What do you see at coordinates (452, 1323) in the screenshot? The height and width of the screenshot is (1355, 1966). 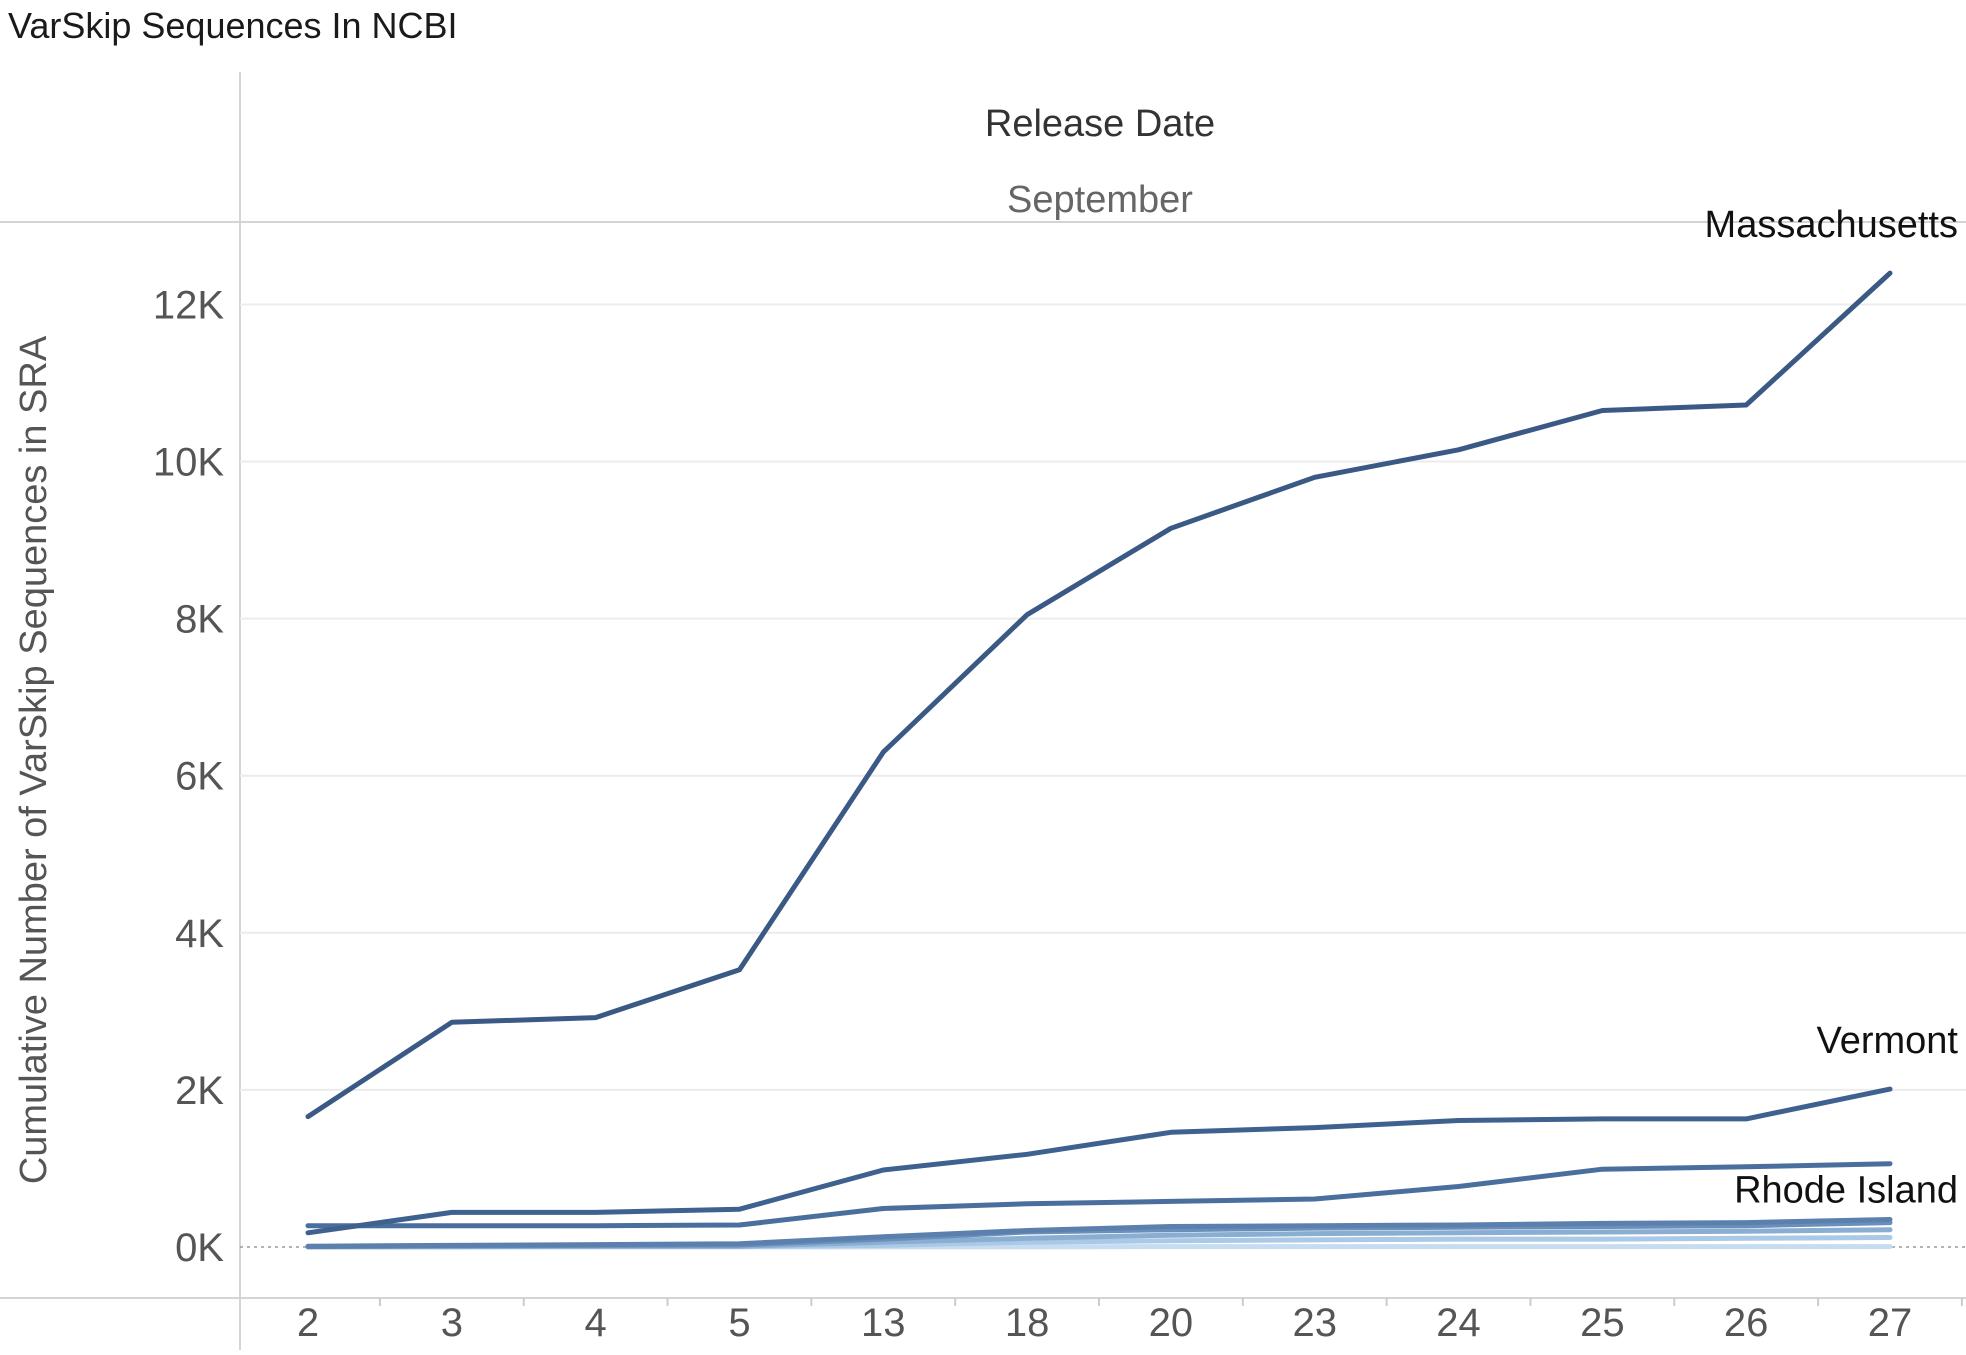 I see `x-tick-label: 3` at bounding box center [452, 1323].